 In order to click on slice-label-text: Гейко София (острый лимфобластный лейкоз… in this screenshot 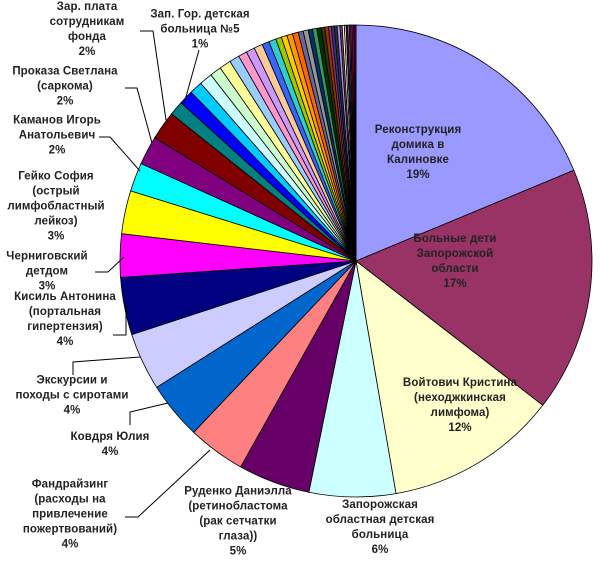, I will do `click(56, 199)`.